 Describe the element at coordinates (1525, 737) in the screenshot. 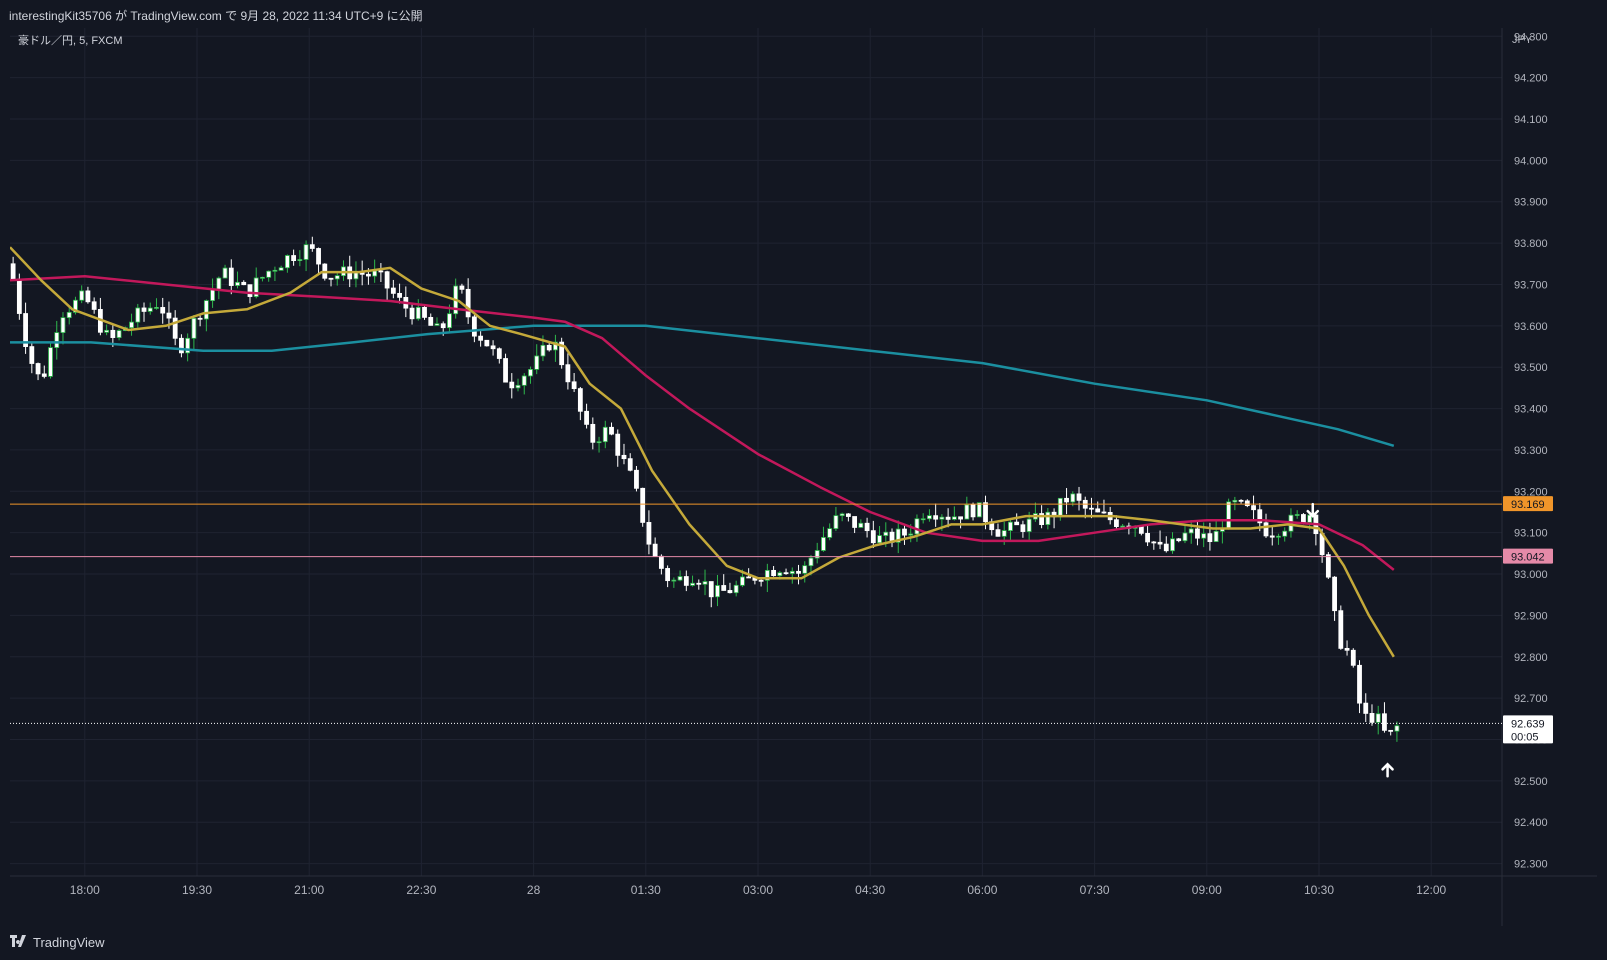

I see `countdown-label: 00:05` at that location.